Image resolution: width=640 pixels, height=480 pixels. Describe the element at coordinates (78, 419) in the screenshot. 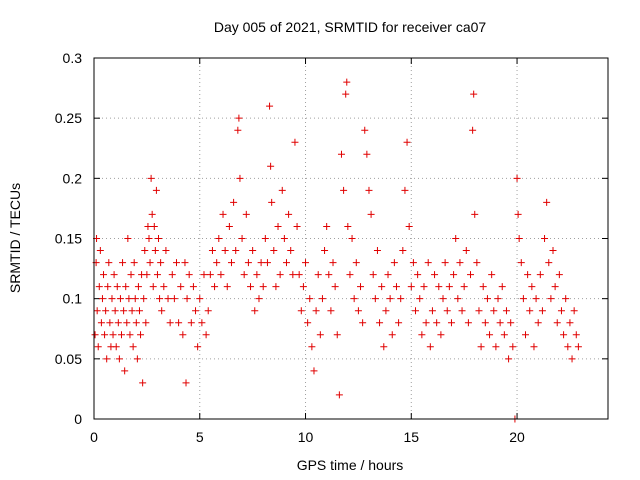

I see `y-tick-label: 0` at that location.